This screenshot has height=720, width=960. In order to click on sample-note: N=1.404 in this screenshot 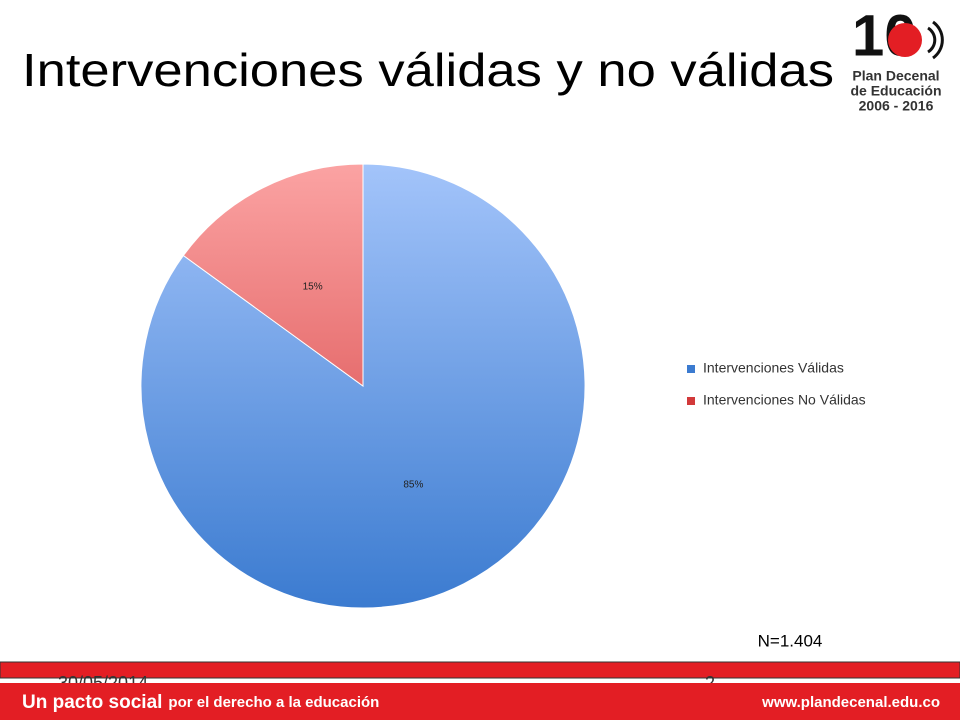, I will do `click(790, 640)`.